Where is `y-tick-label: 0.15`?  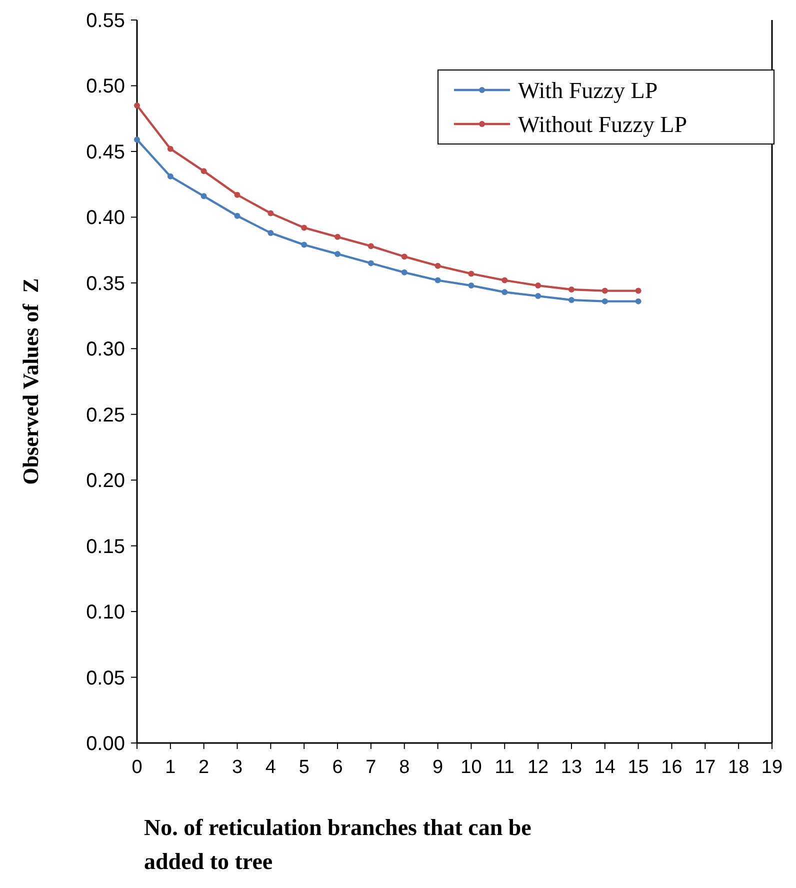 y-tick-label: 0.15 is located at coordinates (105, 547).